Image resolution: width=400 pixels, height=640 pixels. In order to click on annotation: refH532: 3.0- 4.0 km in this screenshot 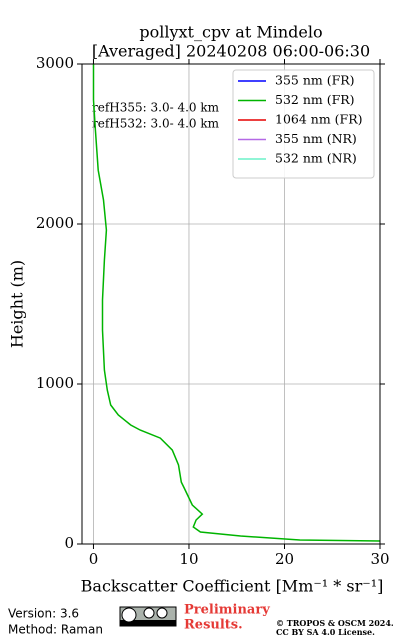, I will do `click(156, 124)`.